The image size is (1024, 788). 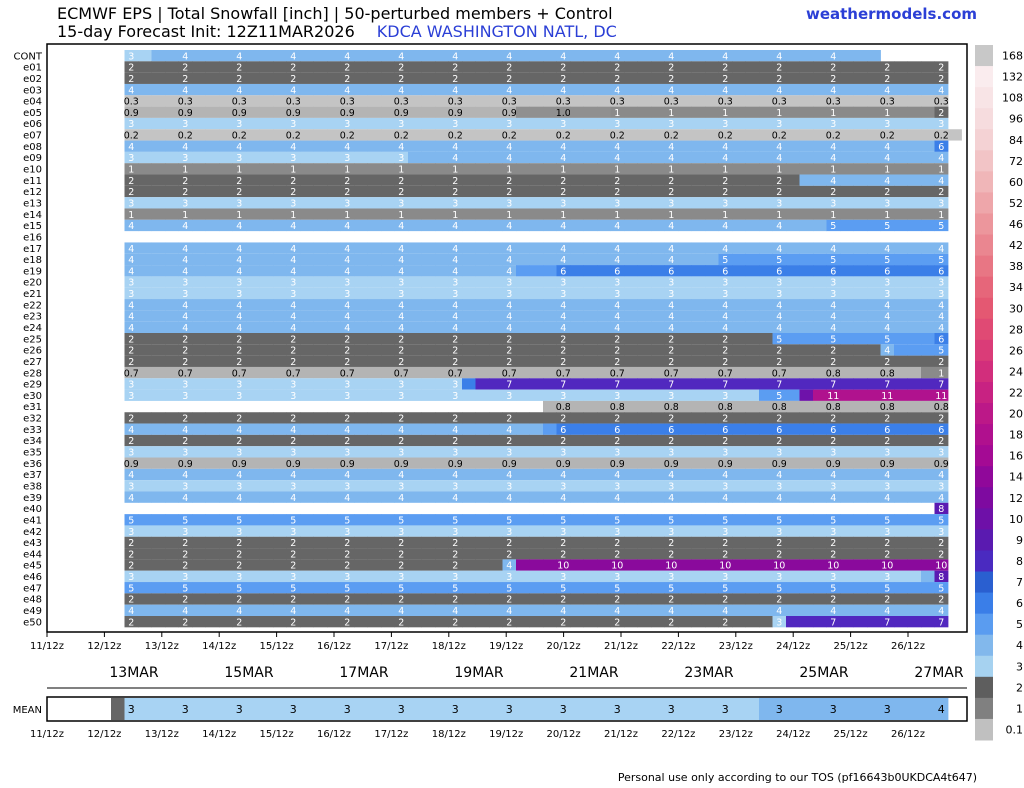 I want to click on member-e33-value: 6, so click(x=833, y=430).